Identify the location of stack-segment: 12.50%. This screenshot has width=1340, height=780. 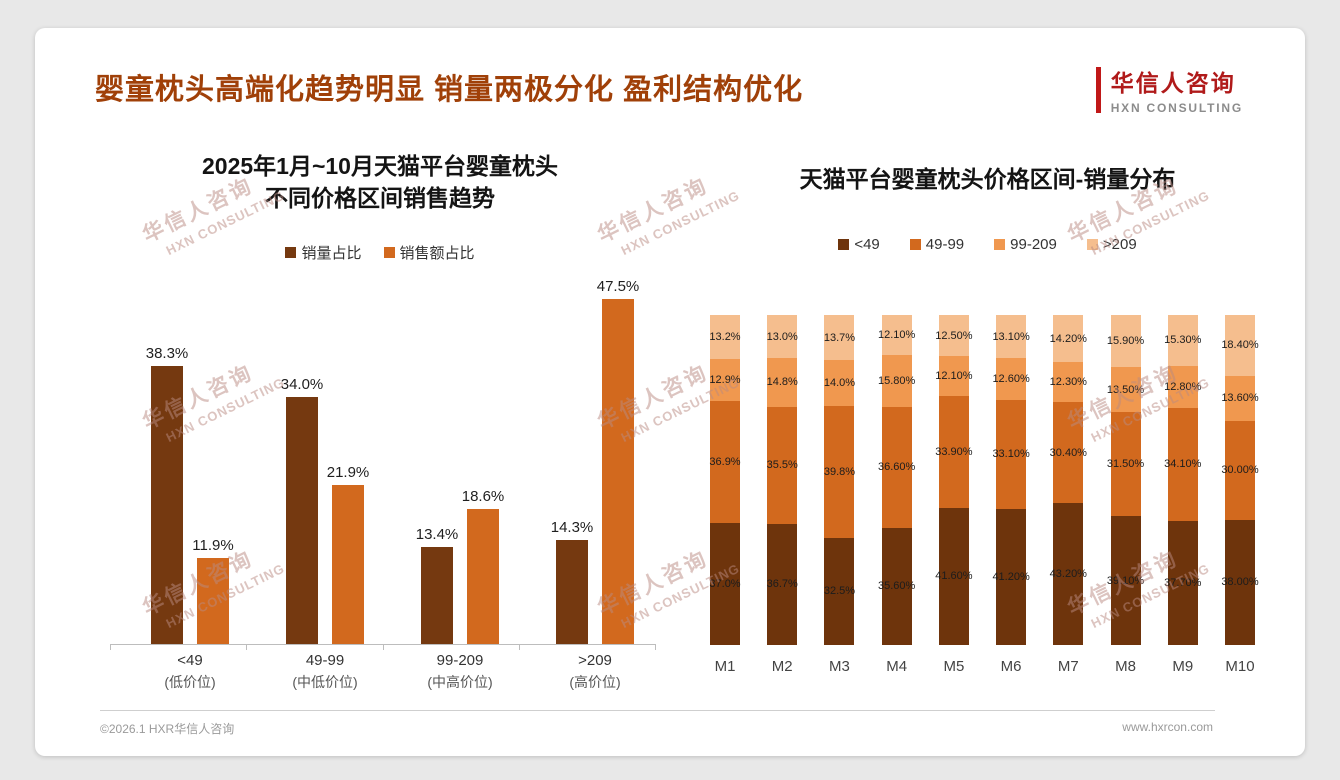
(954, 336).